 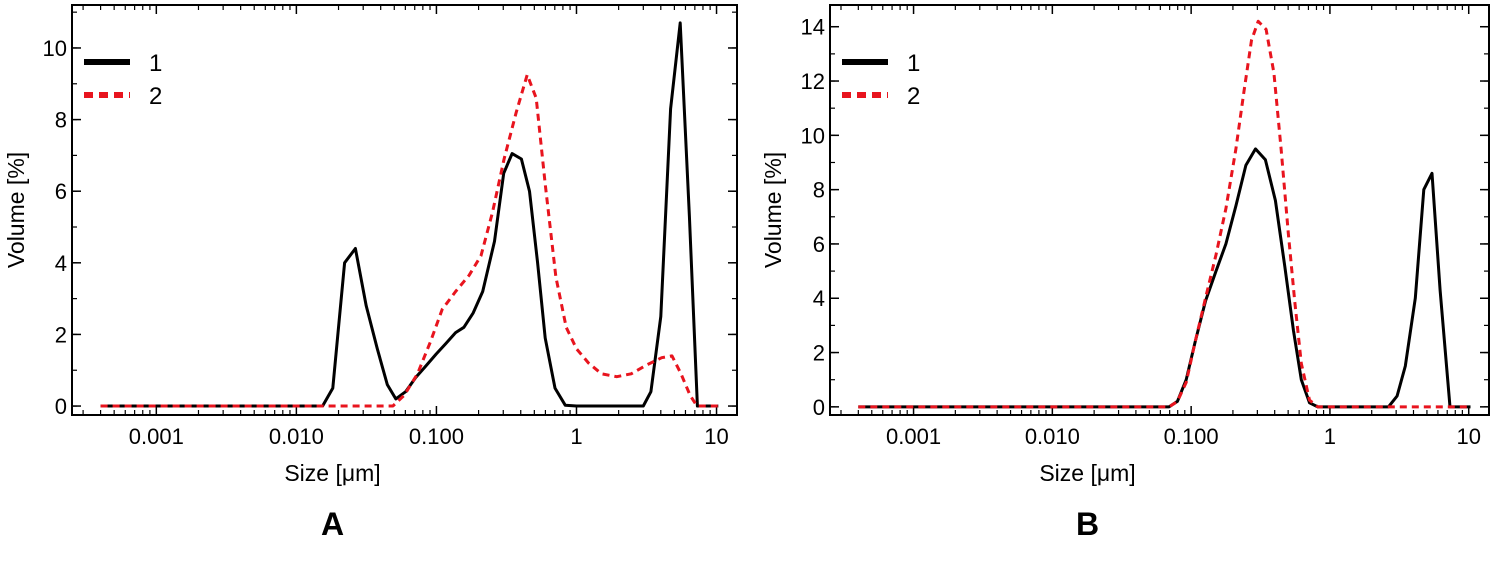 I want to click on panel-label: B, so click(x=1087, y=524).